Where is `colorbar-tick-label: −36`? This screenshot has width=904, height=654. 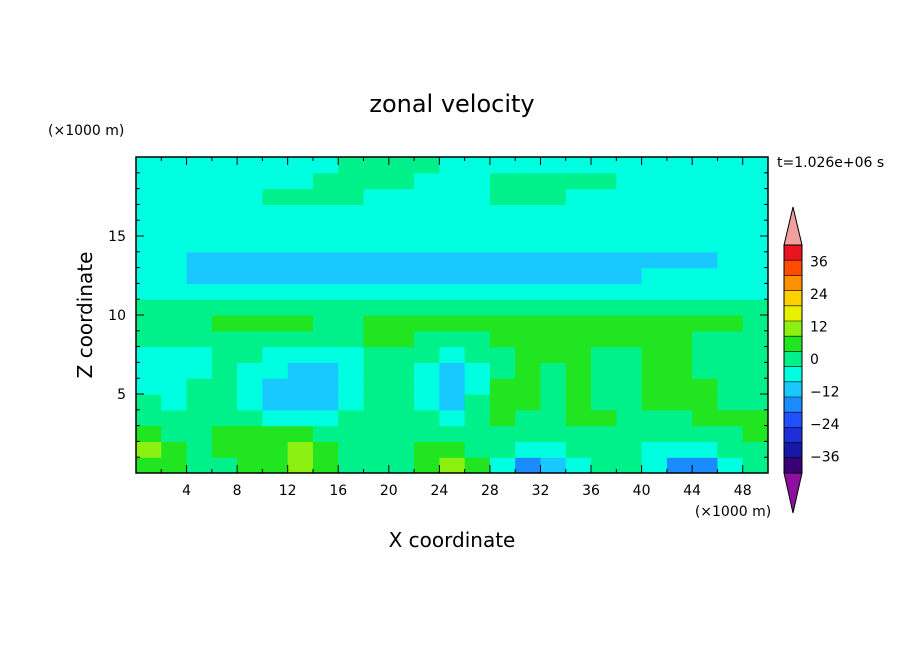 colorbar-tick-label: −36 is located at coordinates (825, 458).